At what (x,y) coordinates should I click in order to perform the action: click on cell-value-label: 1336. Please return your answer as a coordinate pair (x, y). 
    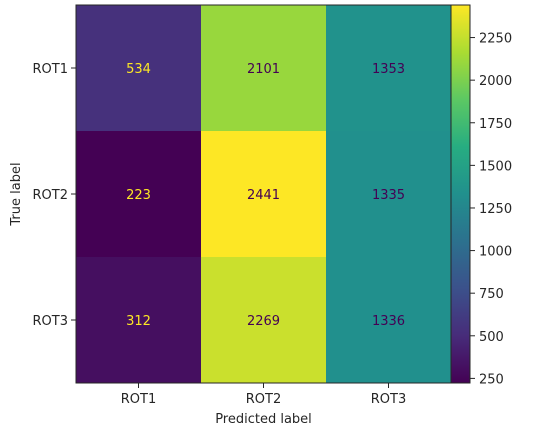
    Looking at the image, I should click on (388, 321).